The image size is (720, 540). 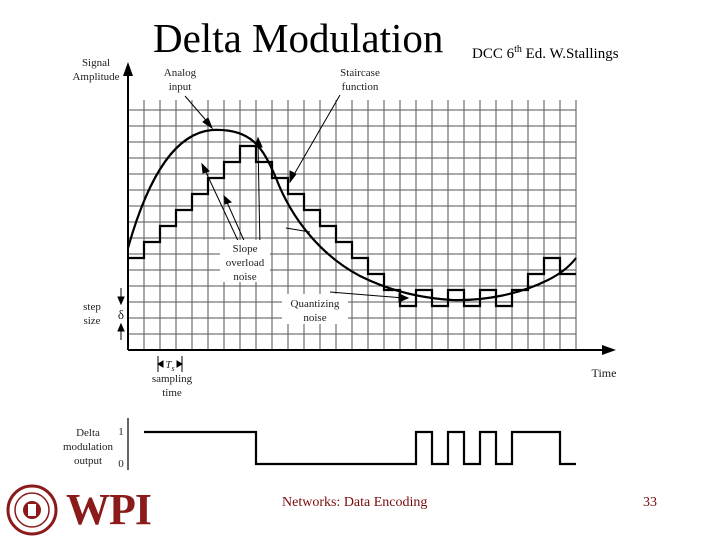 I want to click on title-sub-suffix: Ed. W.Stallings, so click(x=570, y=54).